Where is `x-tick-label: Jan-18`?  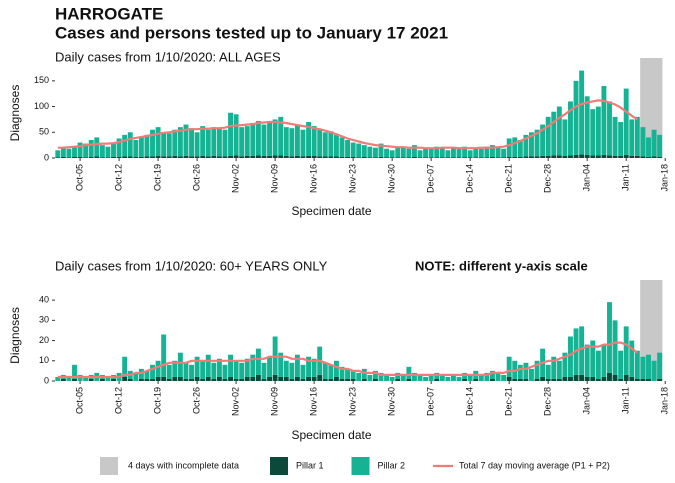
x-tick-label: Jan-18 is located at coordinates (665, 178).